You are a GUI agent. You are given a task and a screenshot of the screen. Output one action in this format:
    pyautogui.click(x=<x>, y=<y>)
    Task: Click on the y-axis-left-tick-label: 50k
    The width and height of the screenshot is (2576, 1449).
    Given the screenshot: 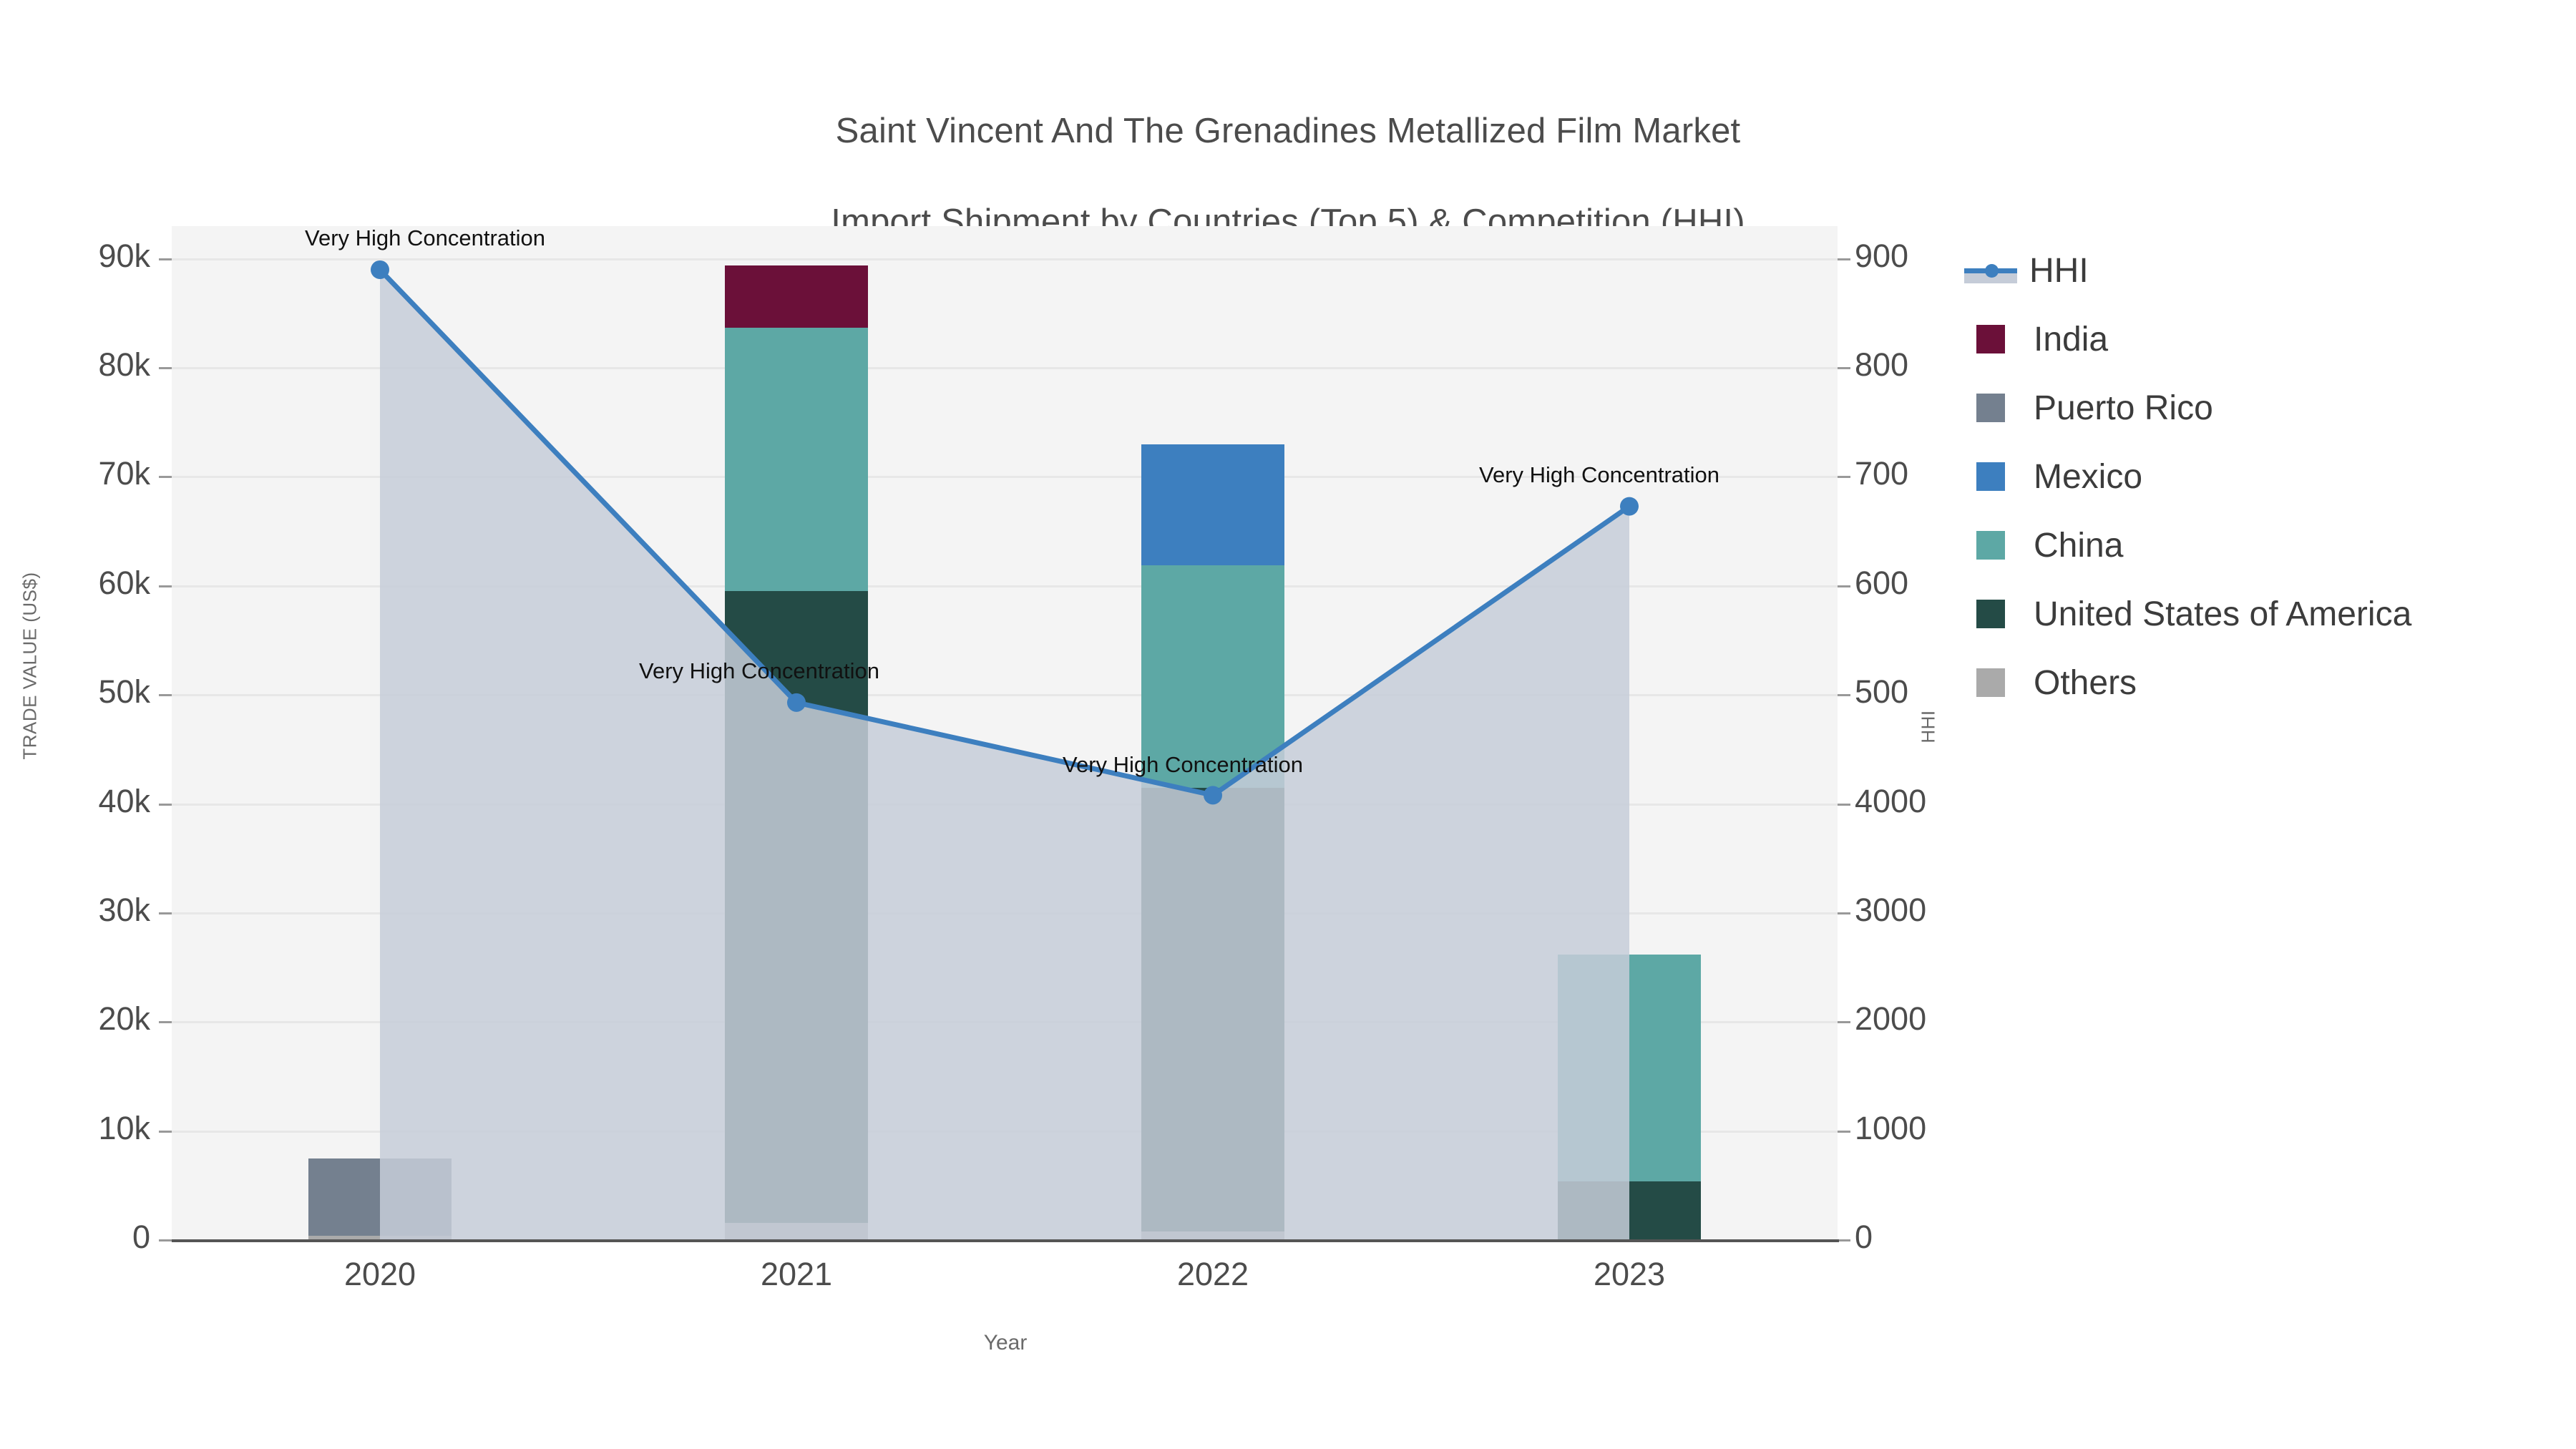 What is the action you would take?
    pyautogui.click(x=124, y=692)
    